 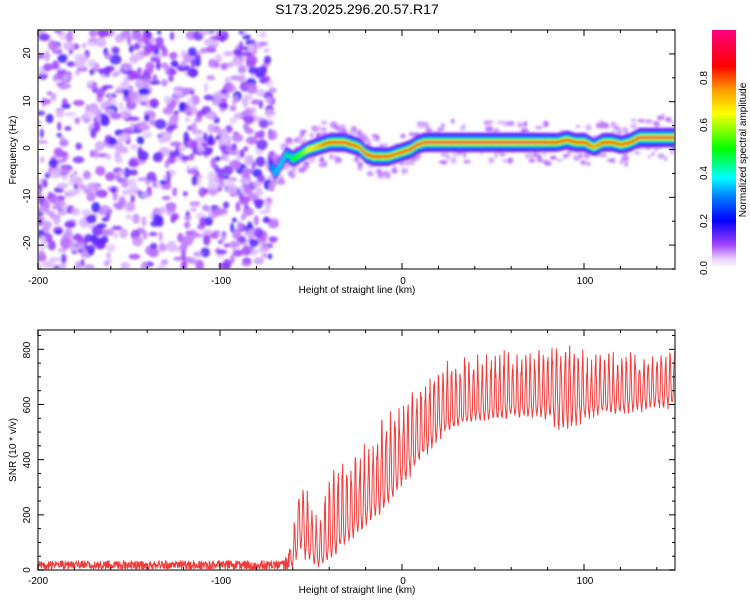 What do you see at coordinates (38, 581) in the screenshot?
I see `bottom-xtick-label: -200` at bounding box center [38, 581].